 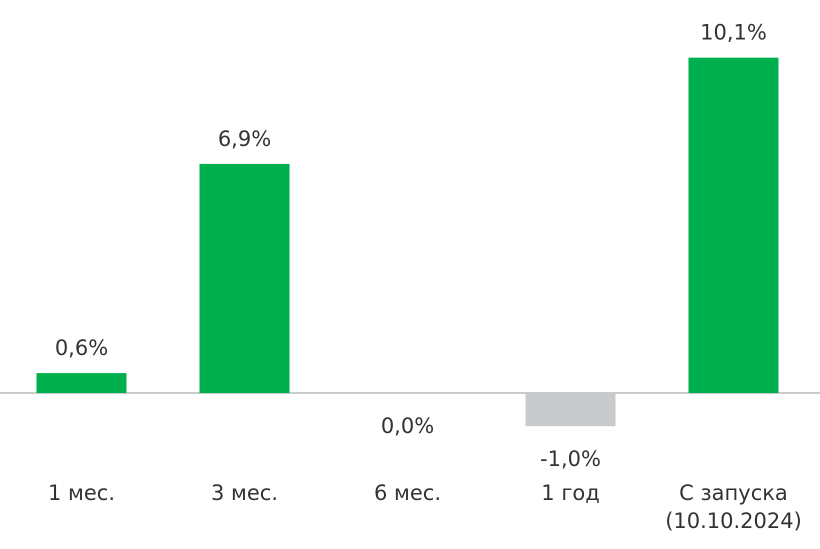 What do you see at coordinates (733, 507) in the screenshot?
I see `x-tick-label: С запуска (10.10.2024)` at bounding box center [733, 507].